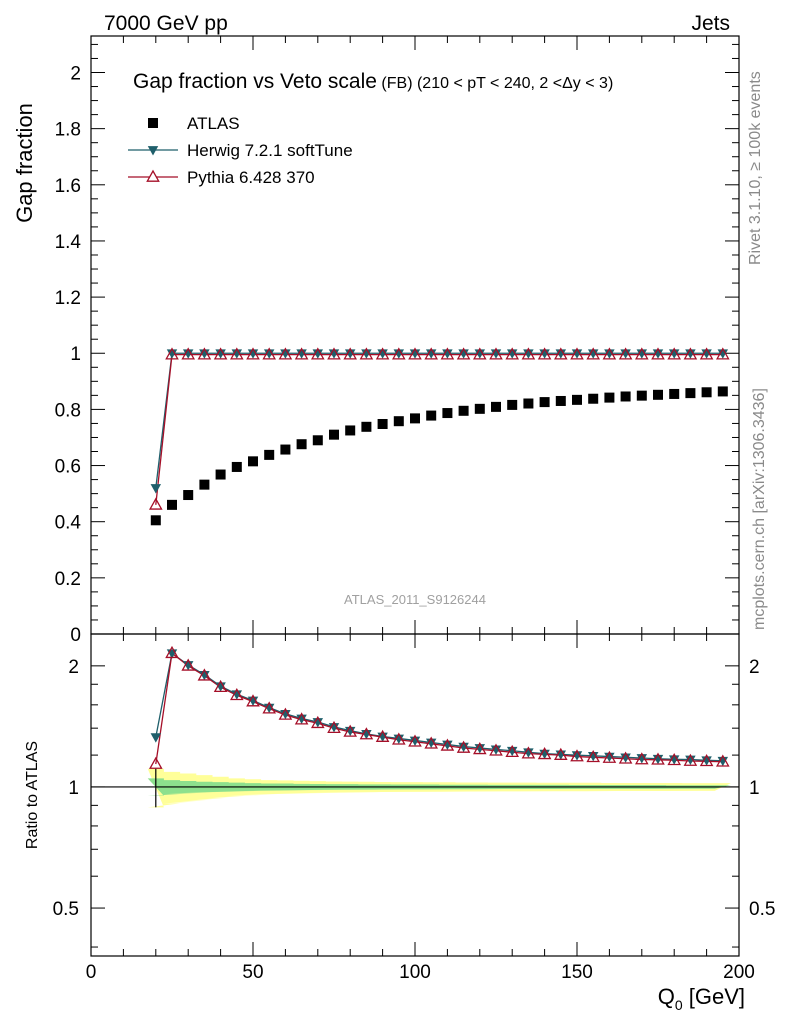 The image size is (786, 1024). Describe the element at coordinates (439, 708) in the screenshot. I see `ratio-line-pythia` at that location.